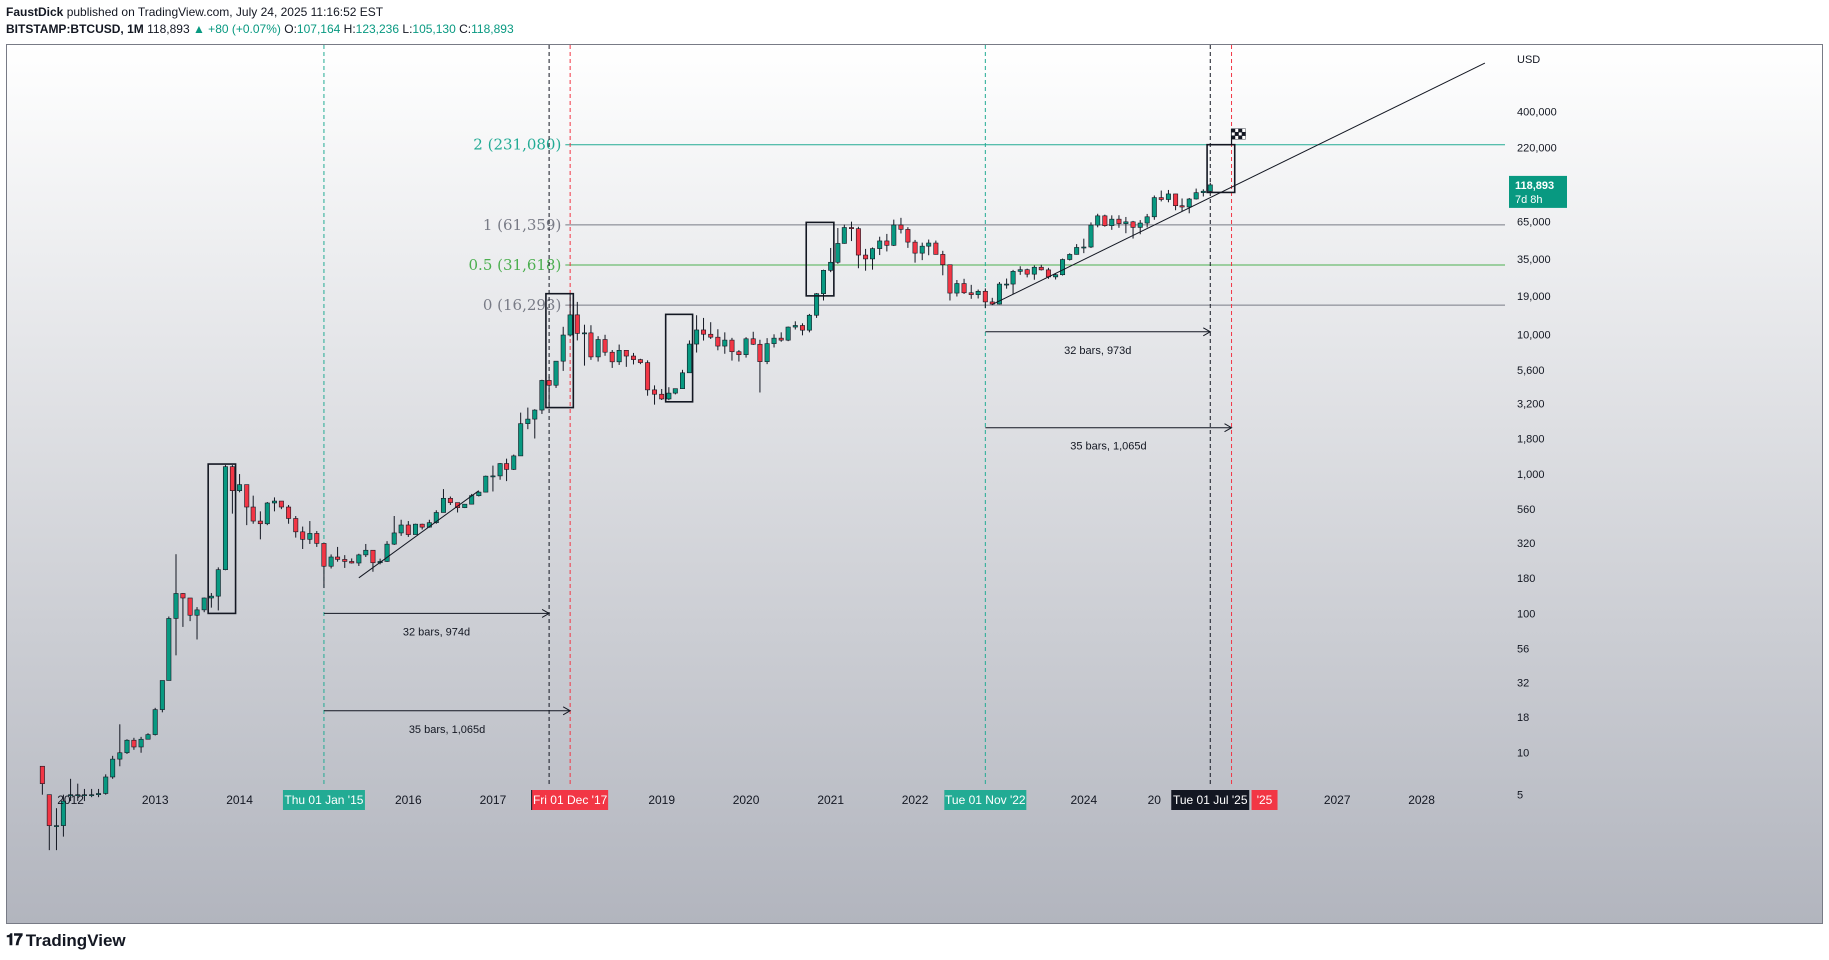  What do you see at coordinates (1534, 336) in the screenshot?
I see `y-tick-label: 10,000` at bounding box center [1534, 336].